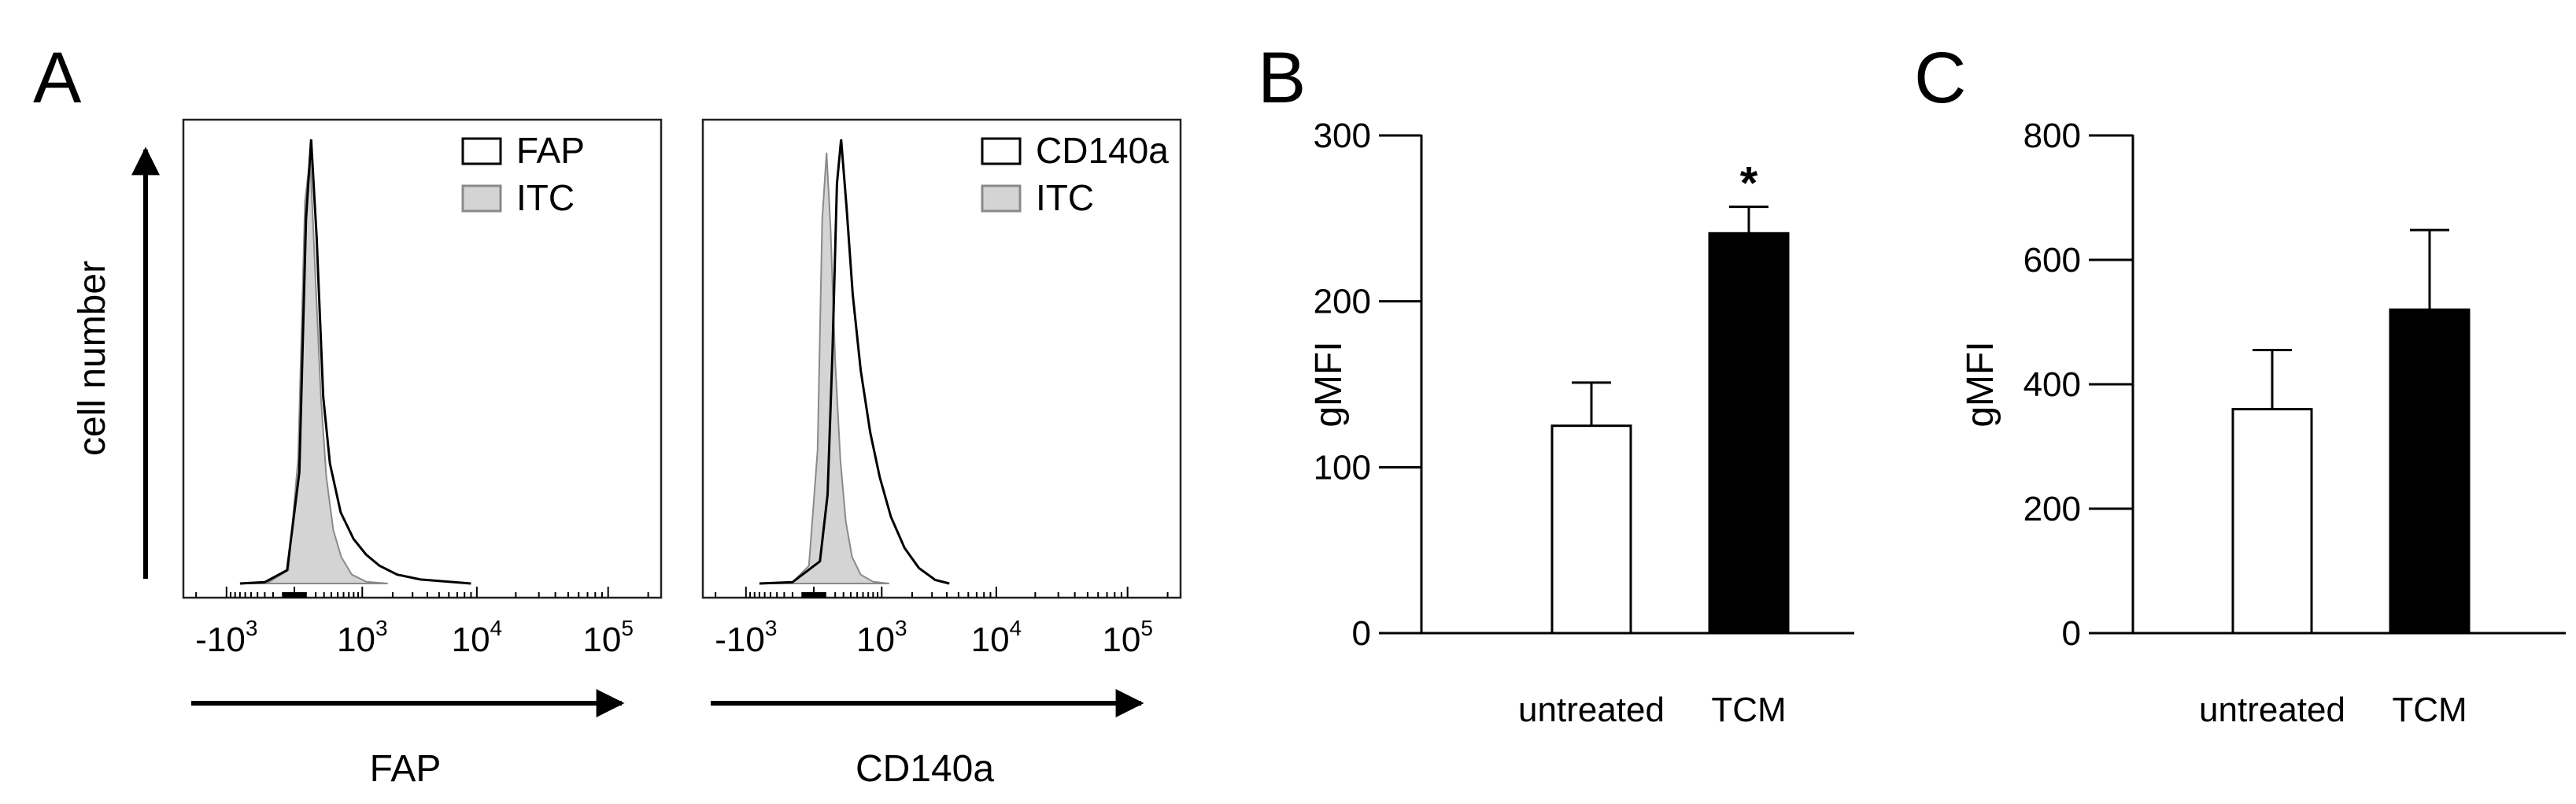 This screenshot has height=804, width=2576. I want to click on legend-label-cd140a: CD140a, so click(1102, 150).